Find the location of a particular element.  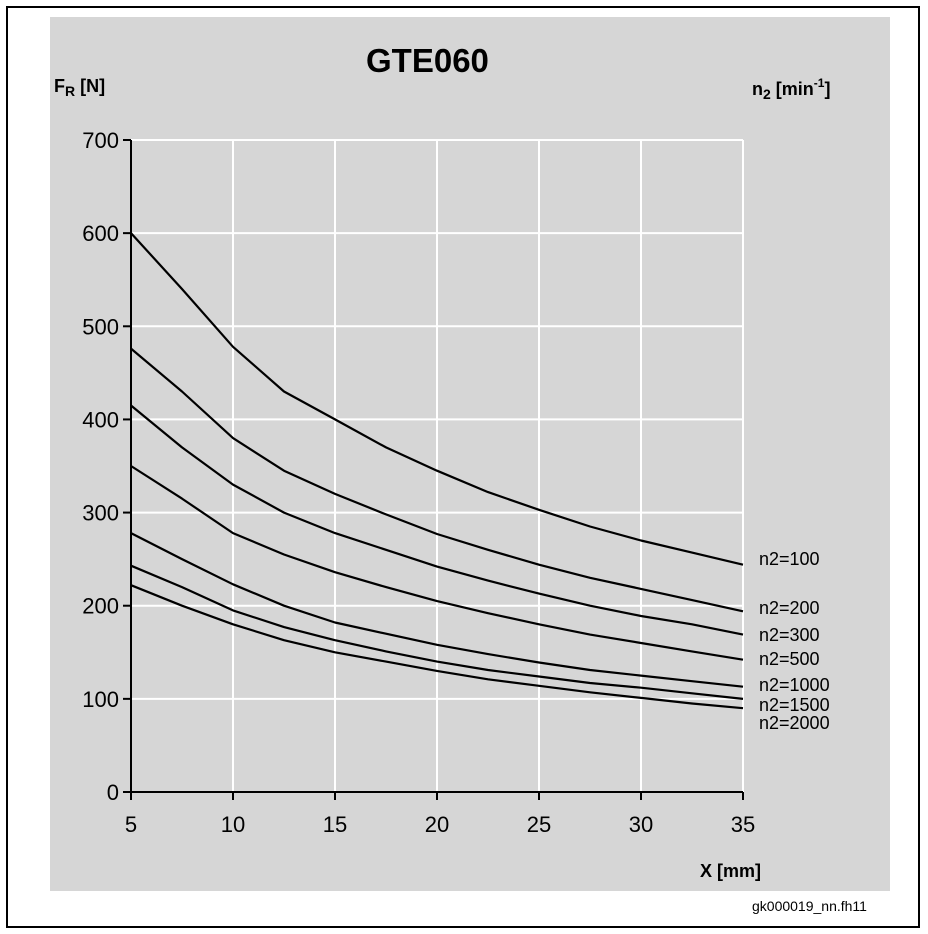

series-label: n2=200 is located at coordinates (789, 608).